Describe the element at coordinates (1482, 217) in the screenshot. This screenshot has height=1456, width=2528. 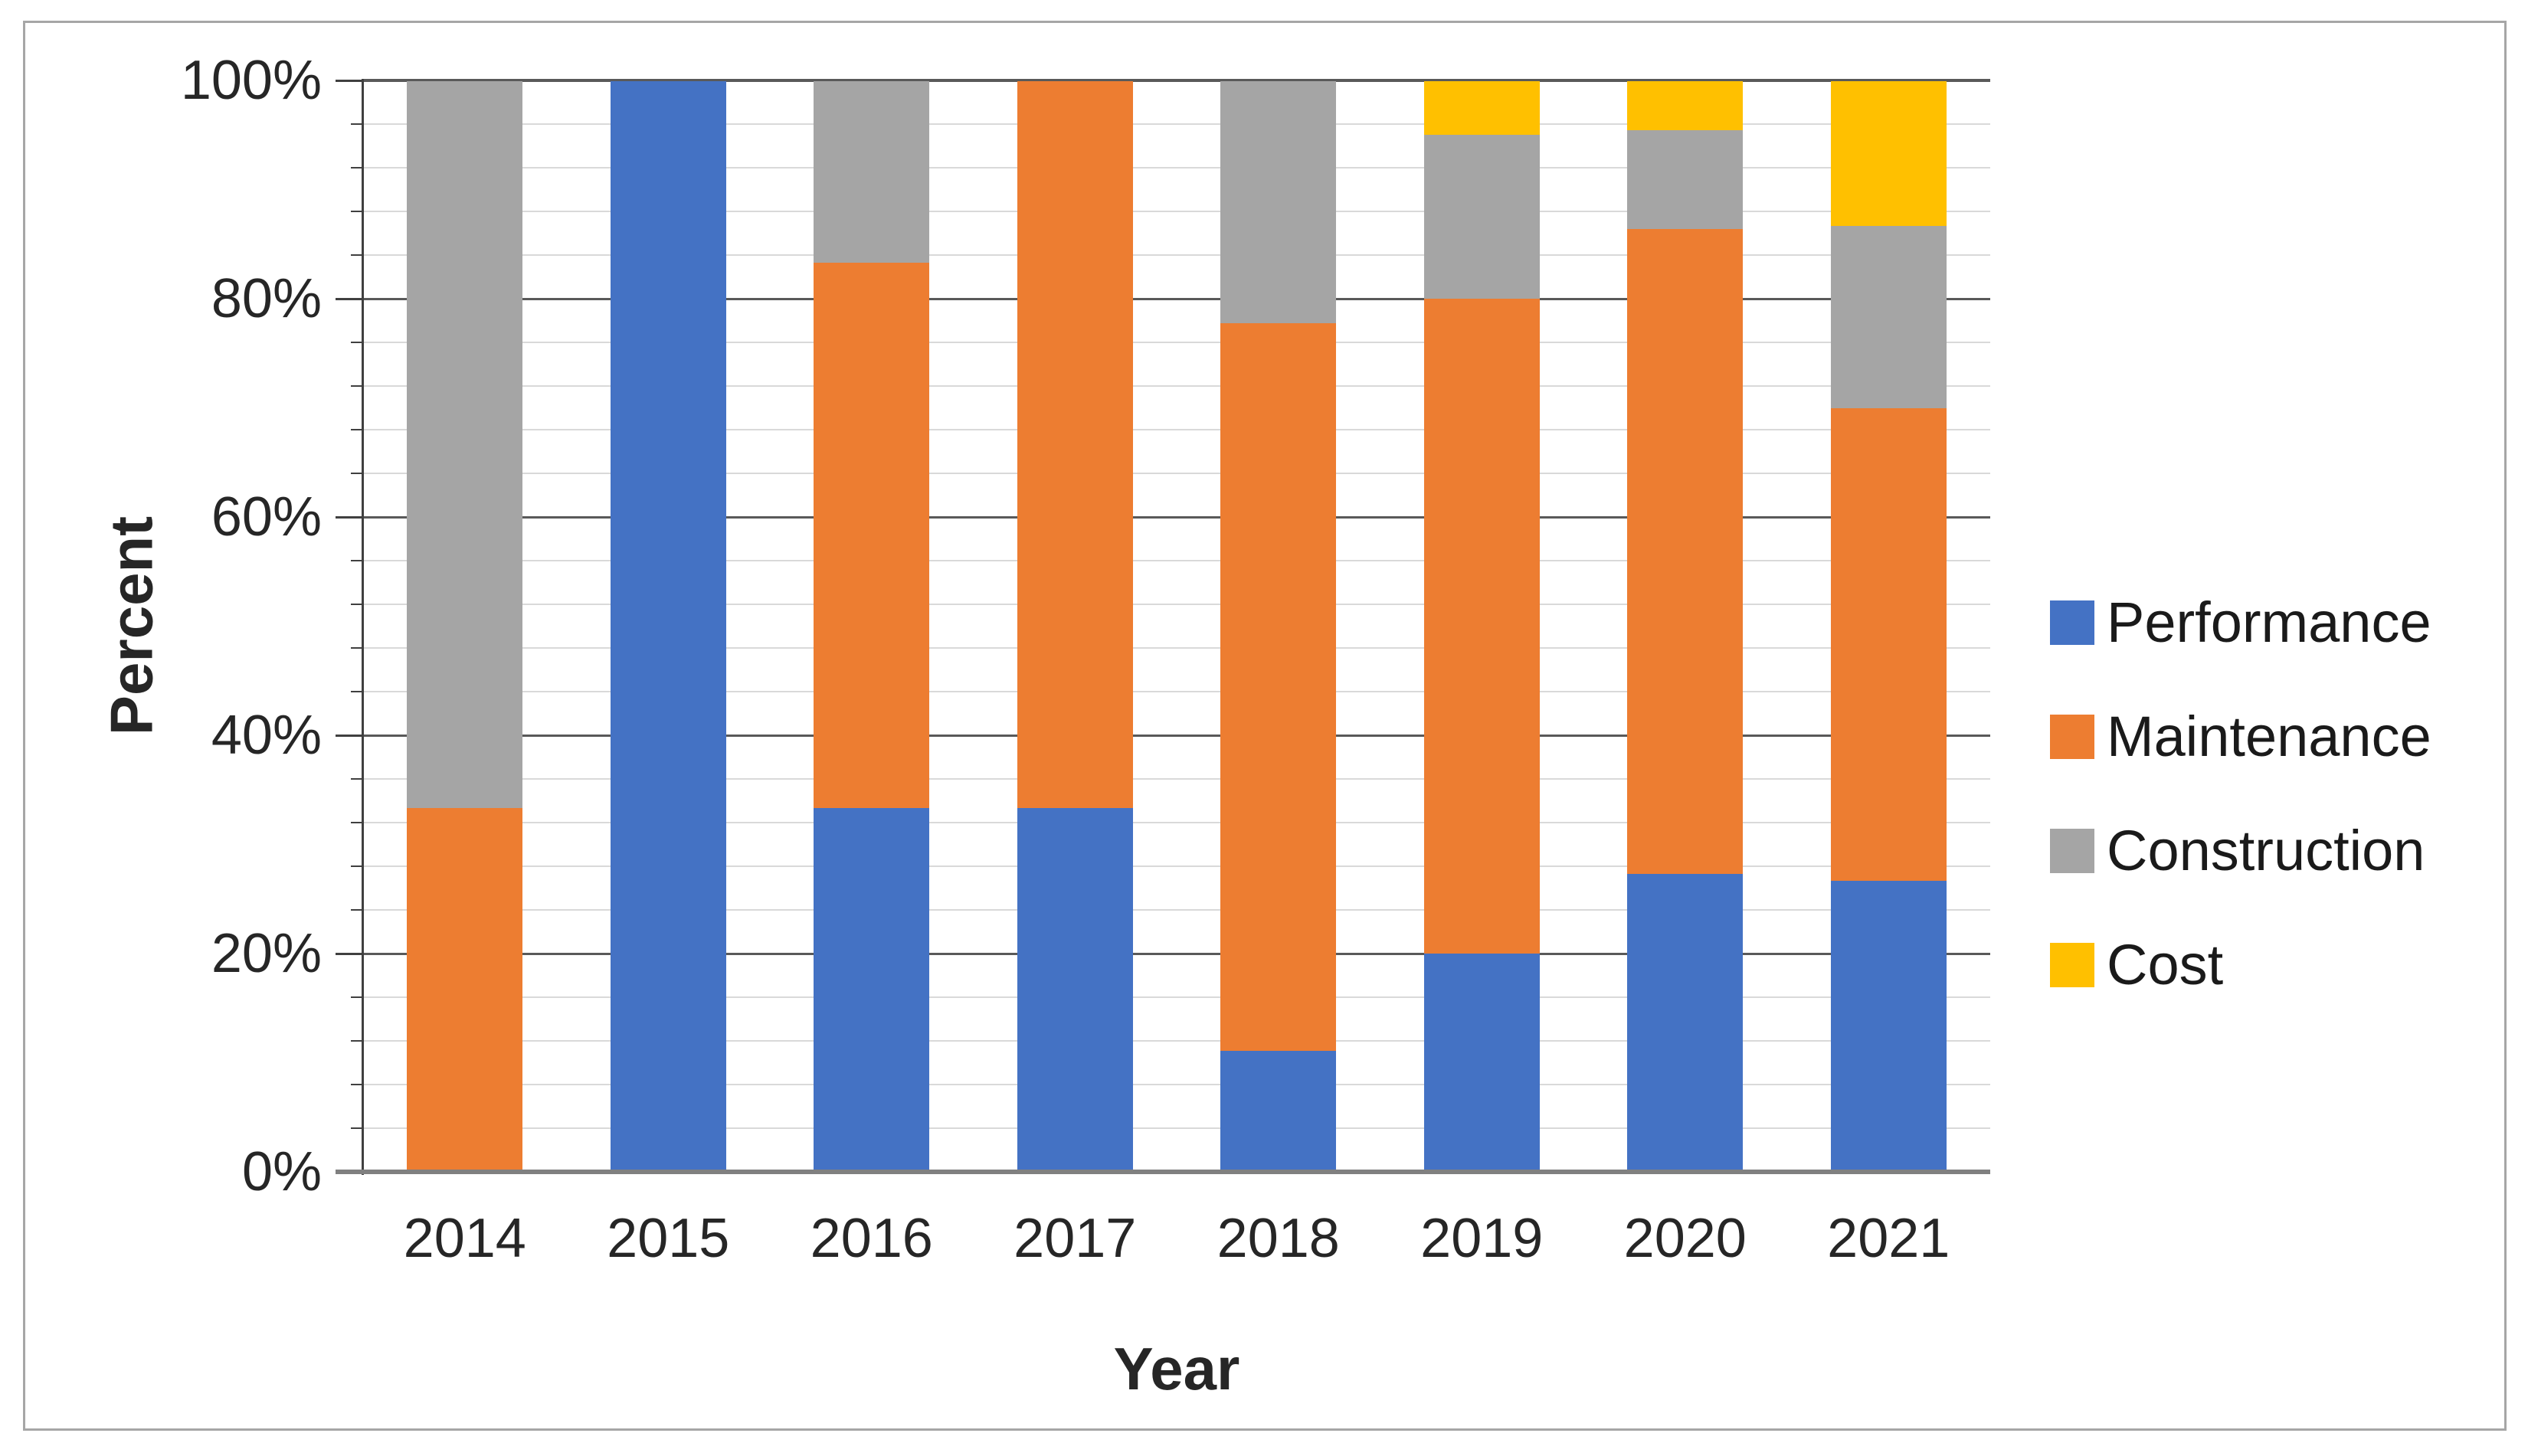
I see `bar-segment-construction-2019` at that location.